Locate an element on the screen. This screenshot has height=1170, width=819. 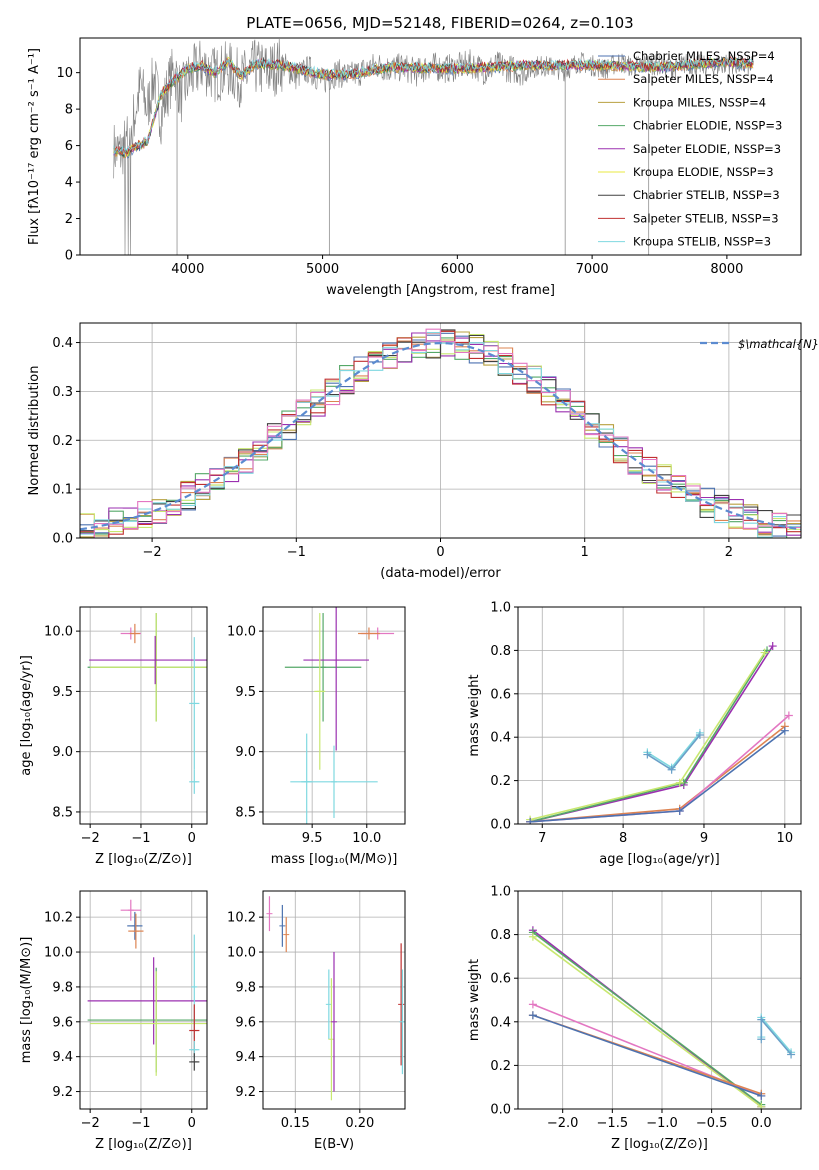
chart-age-vs-mass: 9.5 10.0 8.5 9.0 9.5 10.0 mass [log₁₀(M/M⊙)] is located at coordinates (316, 736).